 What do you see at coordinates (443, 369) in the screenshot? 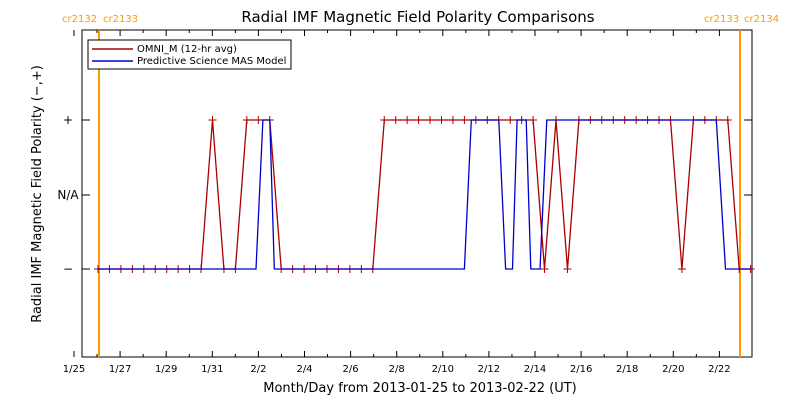
I see `x-tick-label: 2/10` at bounding box center [443, 369].